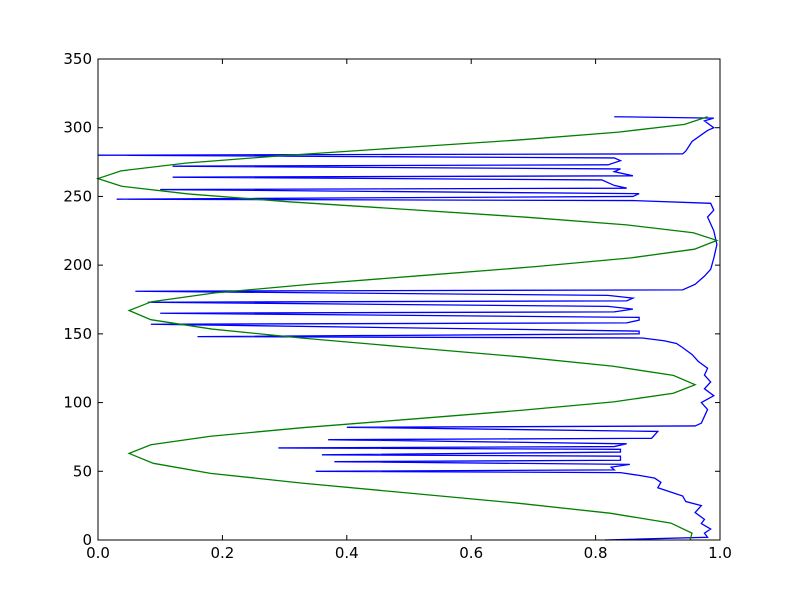 Image resolution: width=800 pixels, height=600 pixels. What do you see at coordinates (720, 553) in the screenshot?
I see `x-tick-label: 1.0` at bounding box center [720, 553].